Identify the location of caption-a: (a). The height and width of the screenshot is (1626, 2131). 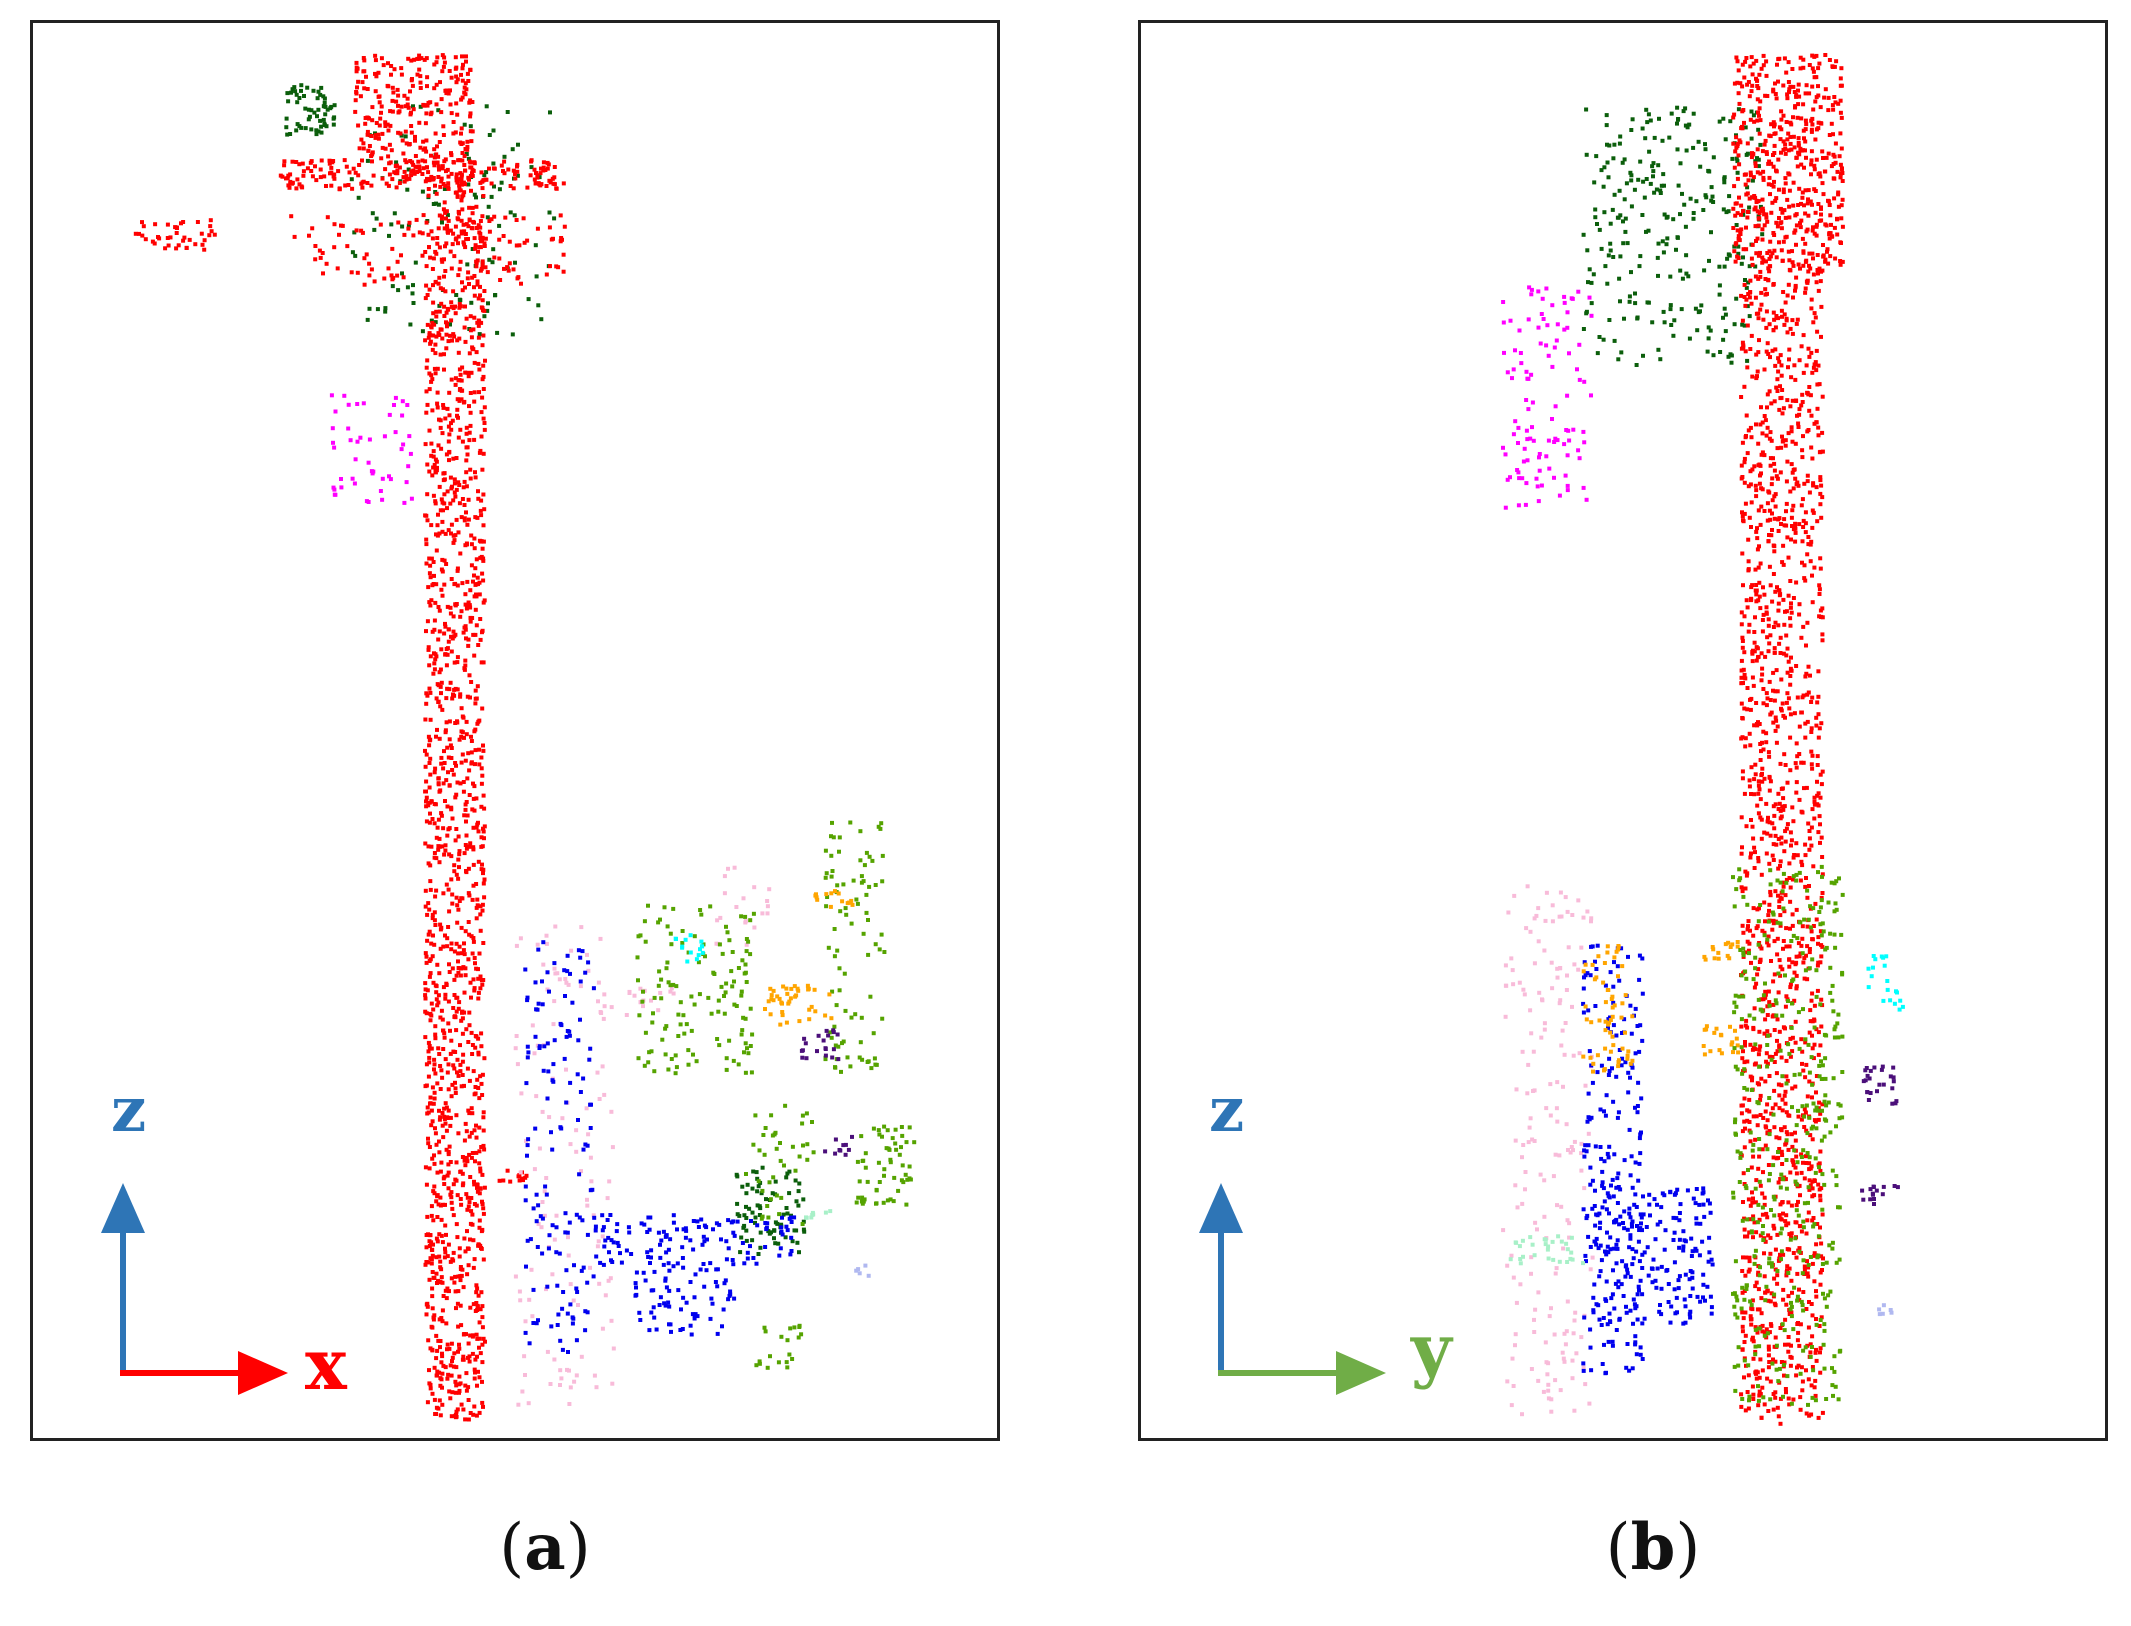
(545, 1547).